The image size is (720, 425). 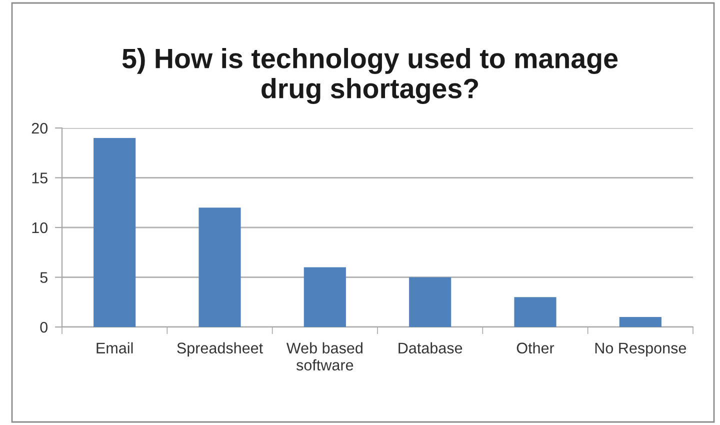 I want to click on x-tick-label: No Response, so click(x=640, y=349).